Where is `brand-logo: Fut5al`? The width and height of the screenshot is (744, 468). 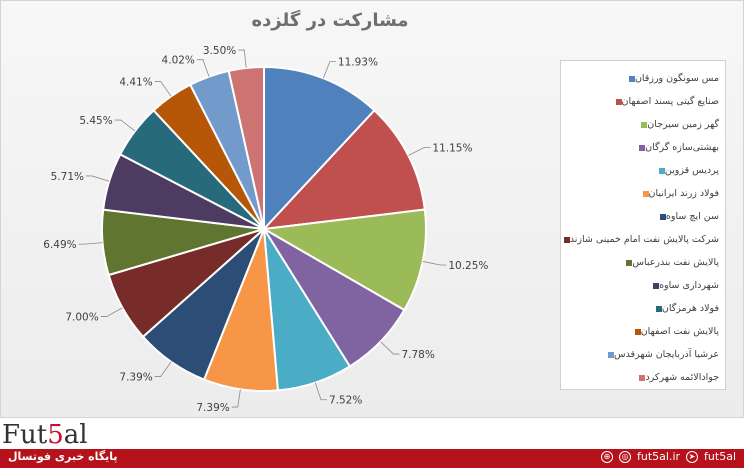 brand-logo: Fut5al is located at coordinates (45, 435).